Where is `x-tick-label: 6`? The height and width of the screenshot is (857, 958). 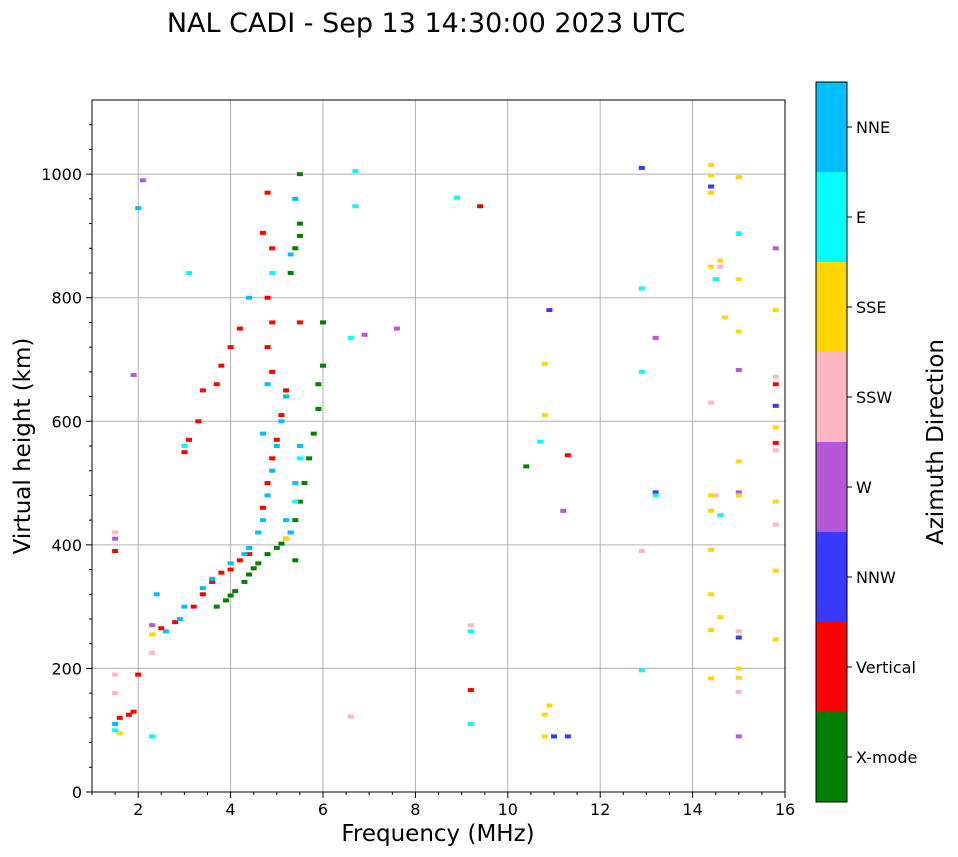
x-tick-label: 6 is located at coordinates (323, 809).